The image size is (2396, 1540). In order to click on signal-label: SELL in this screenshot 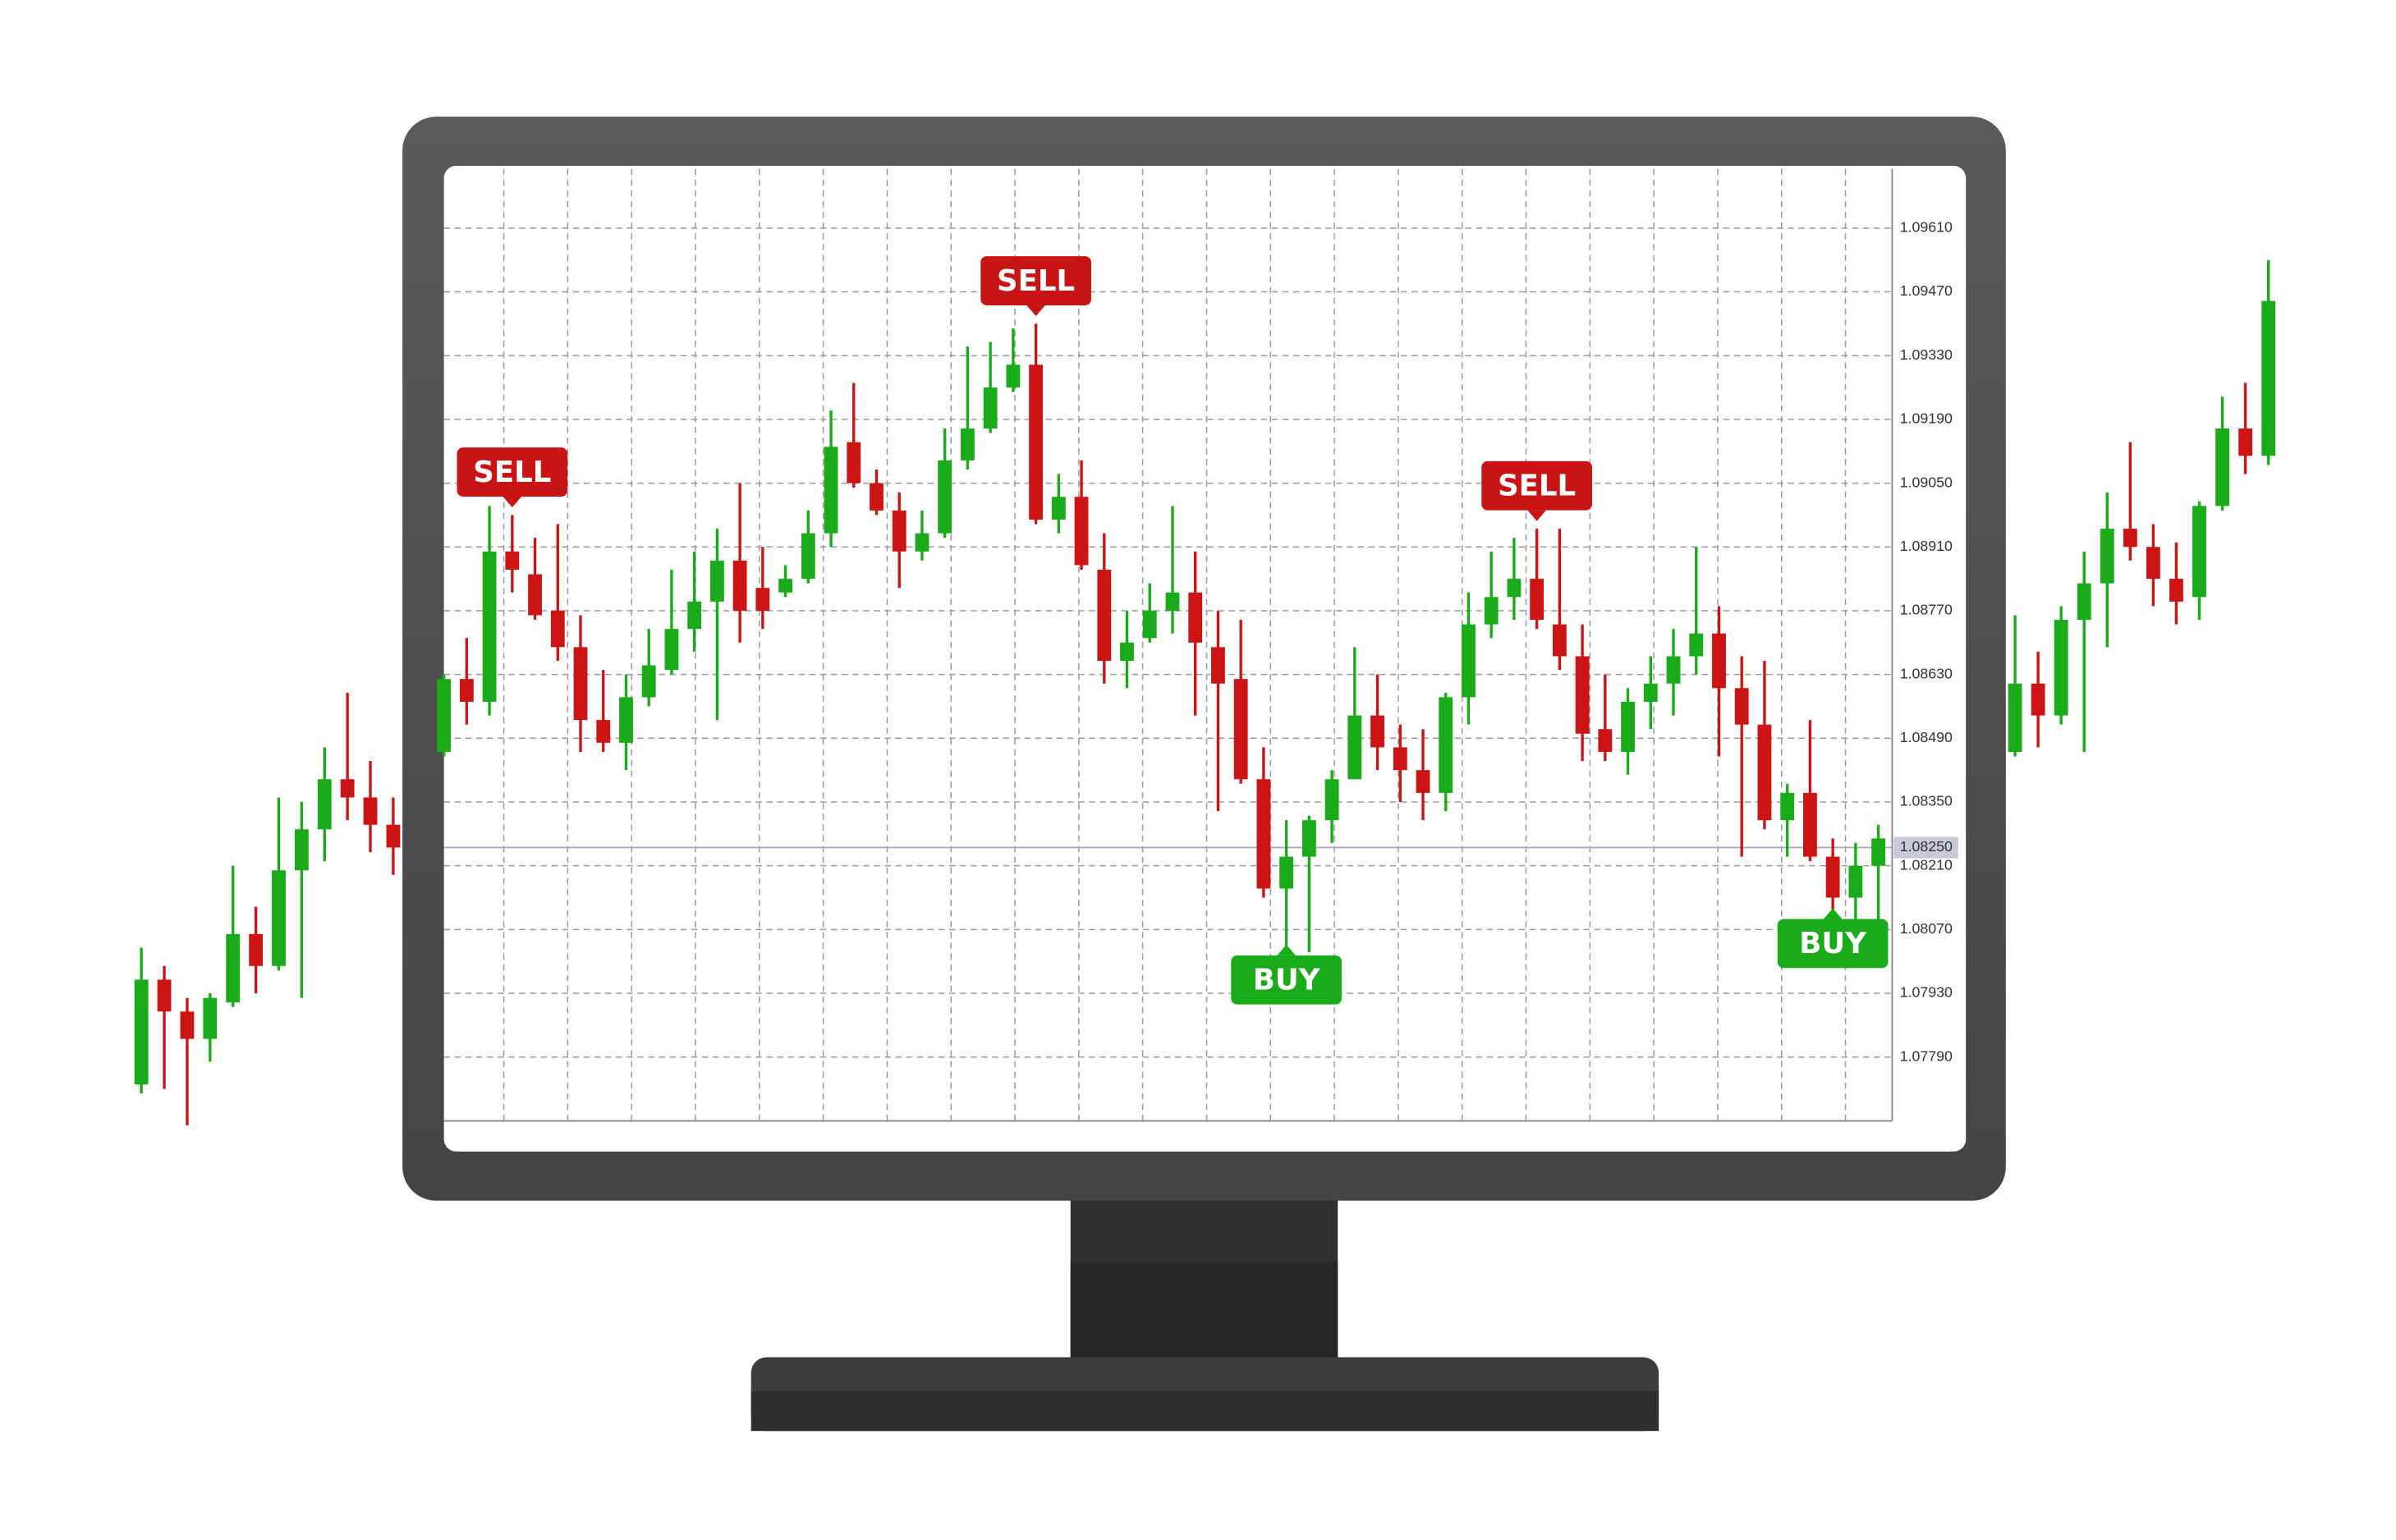, I will do `click(512, 473)`.